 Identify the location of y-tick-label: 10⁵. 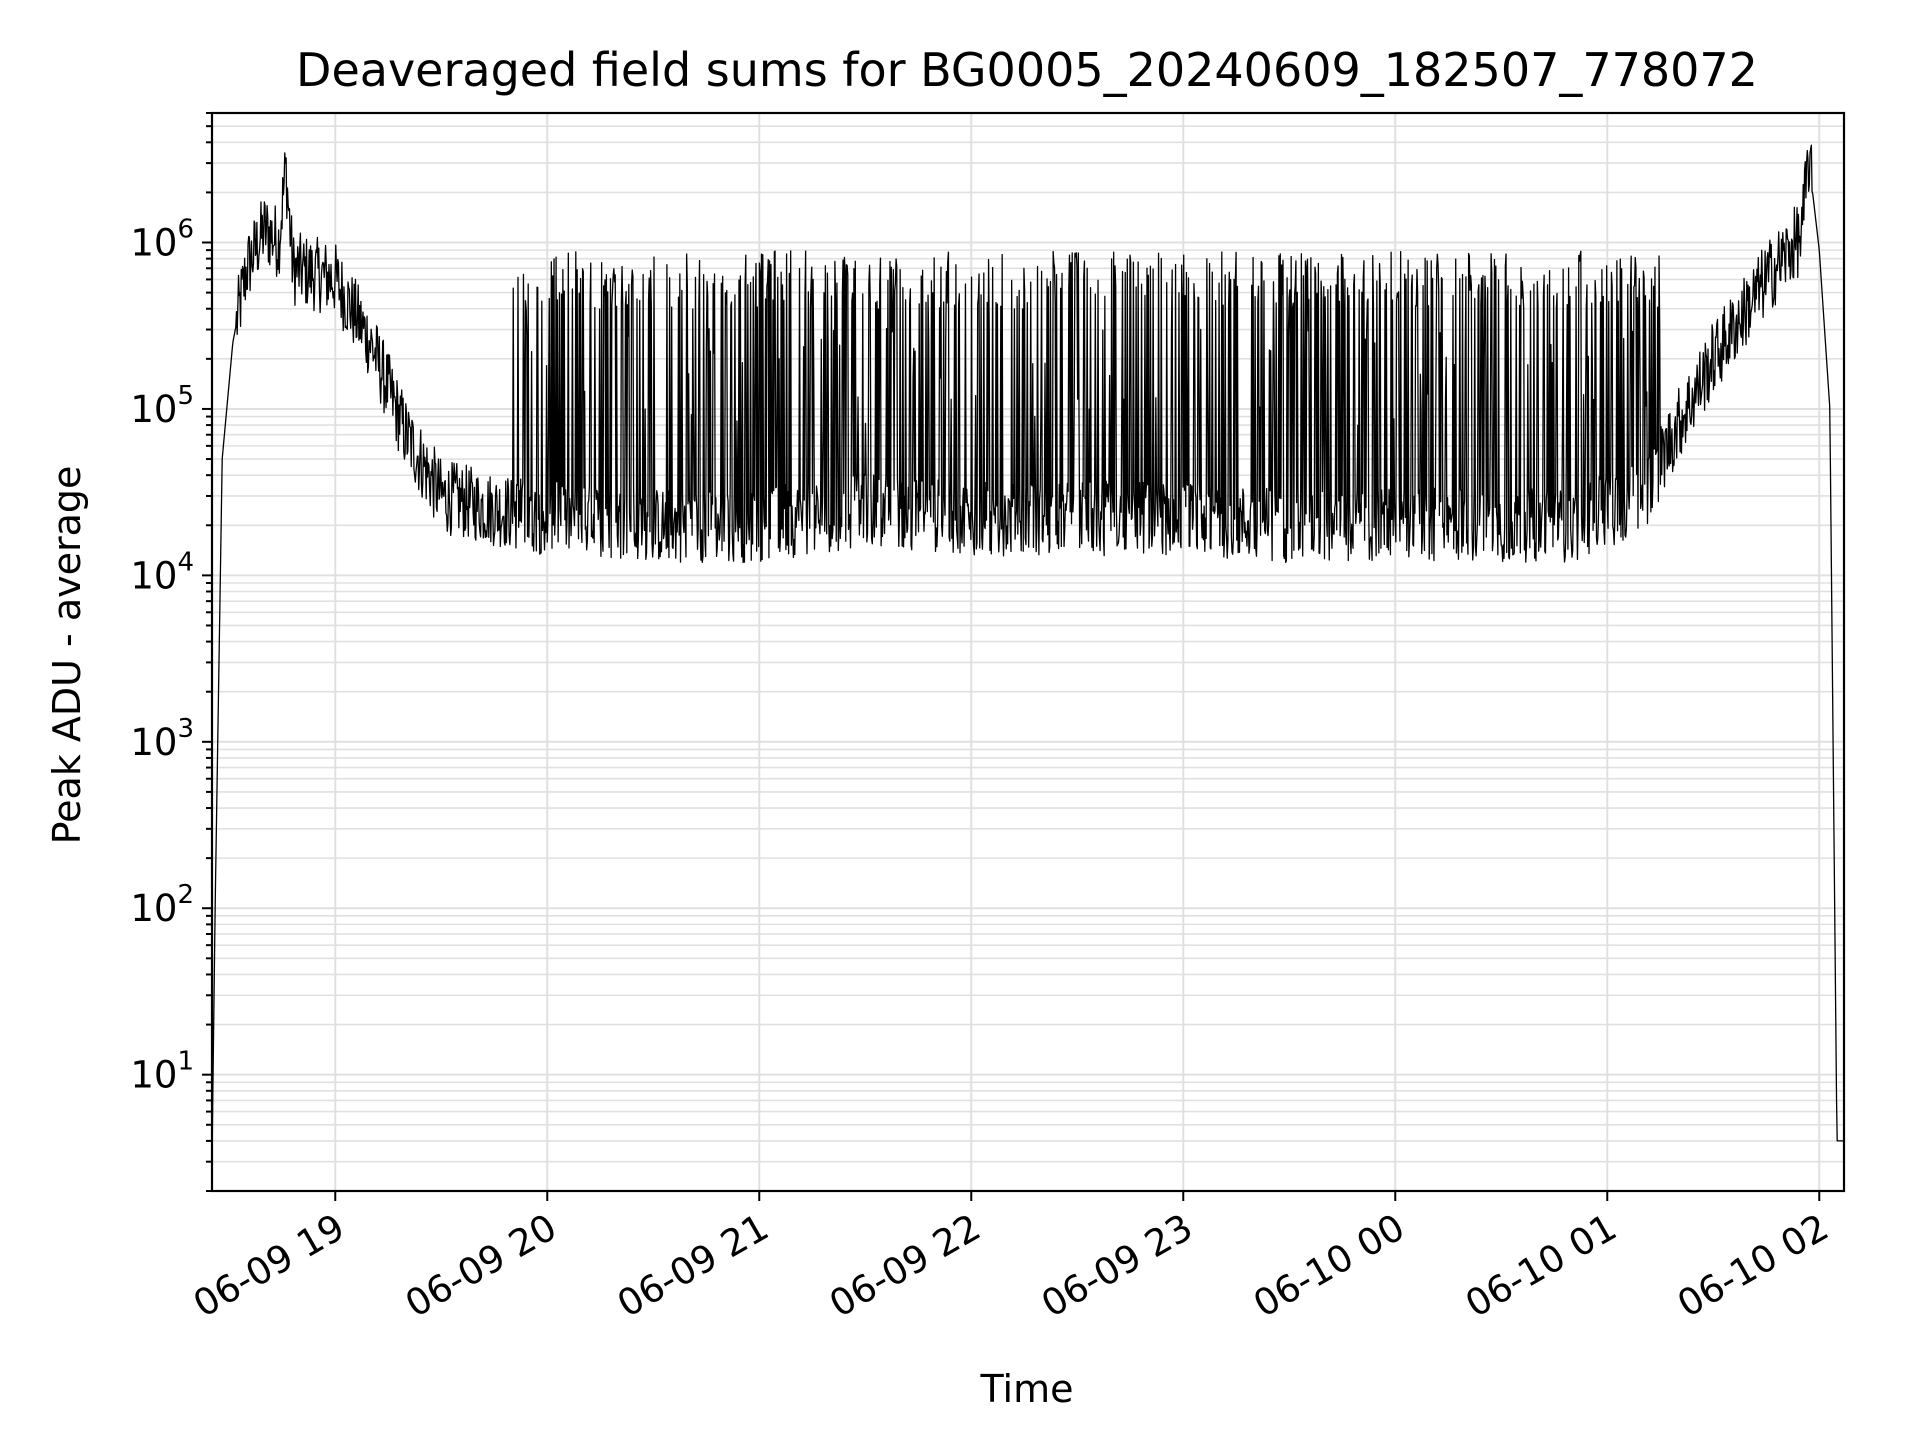
(162, 406).